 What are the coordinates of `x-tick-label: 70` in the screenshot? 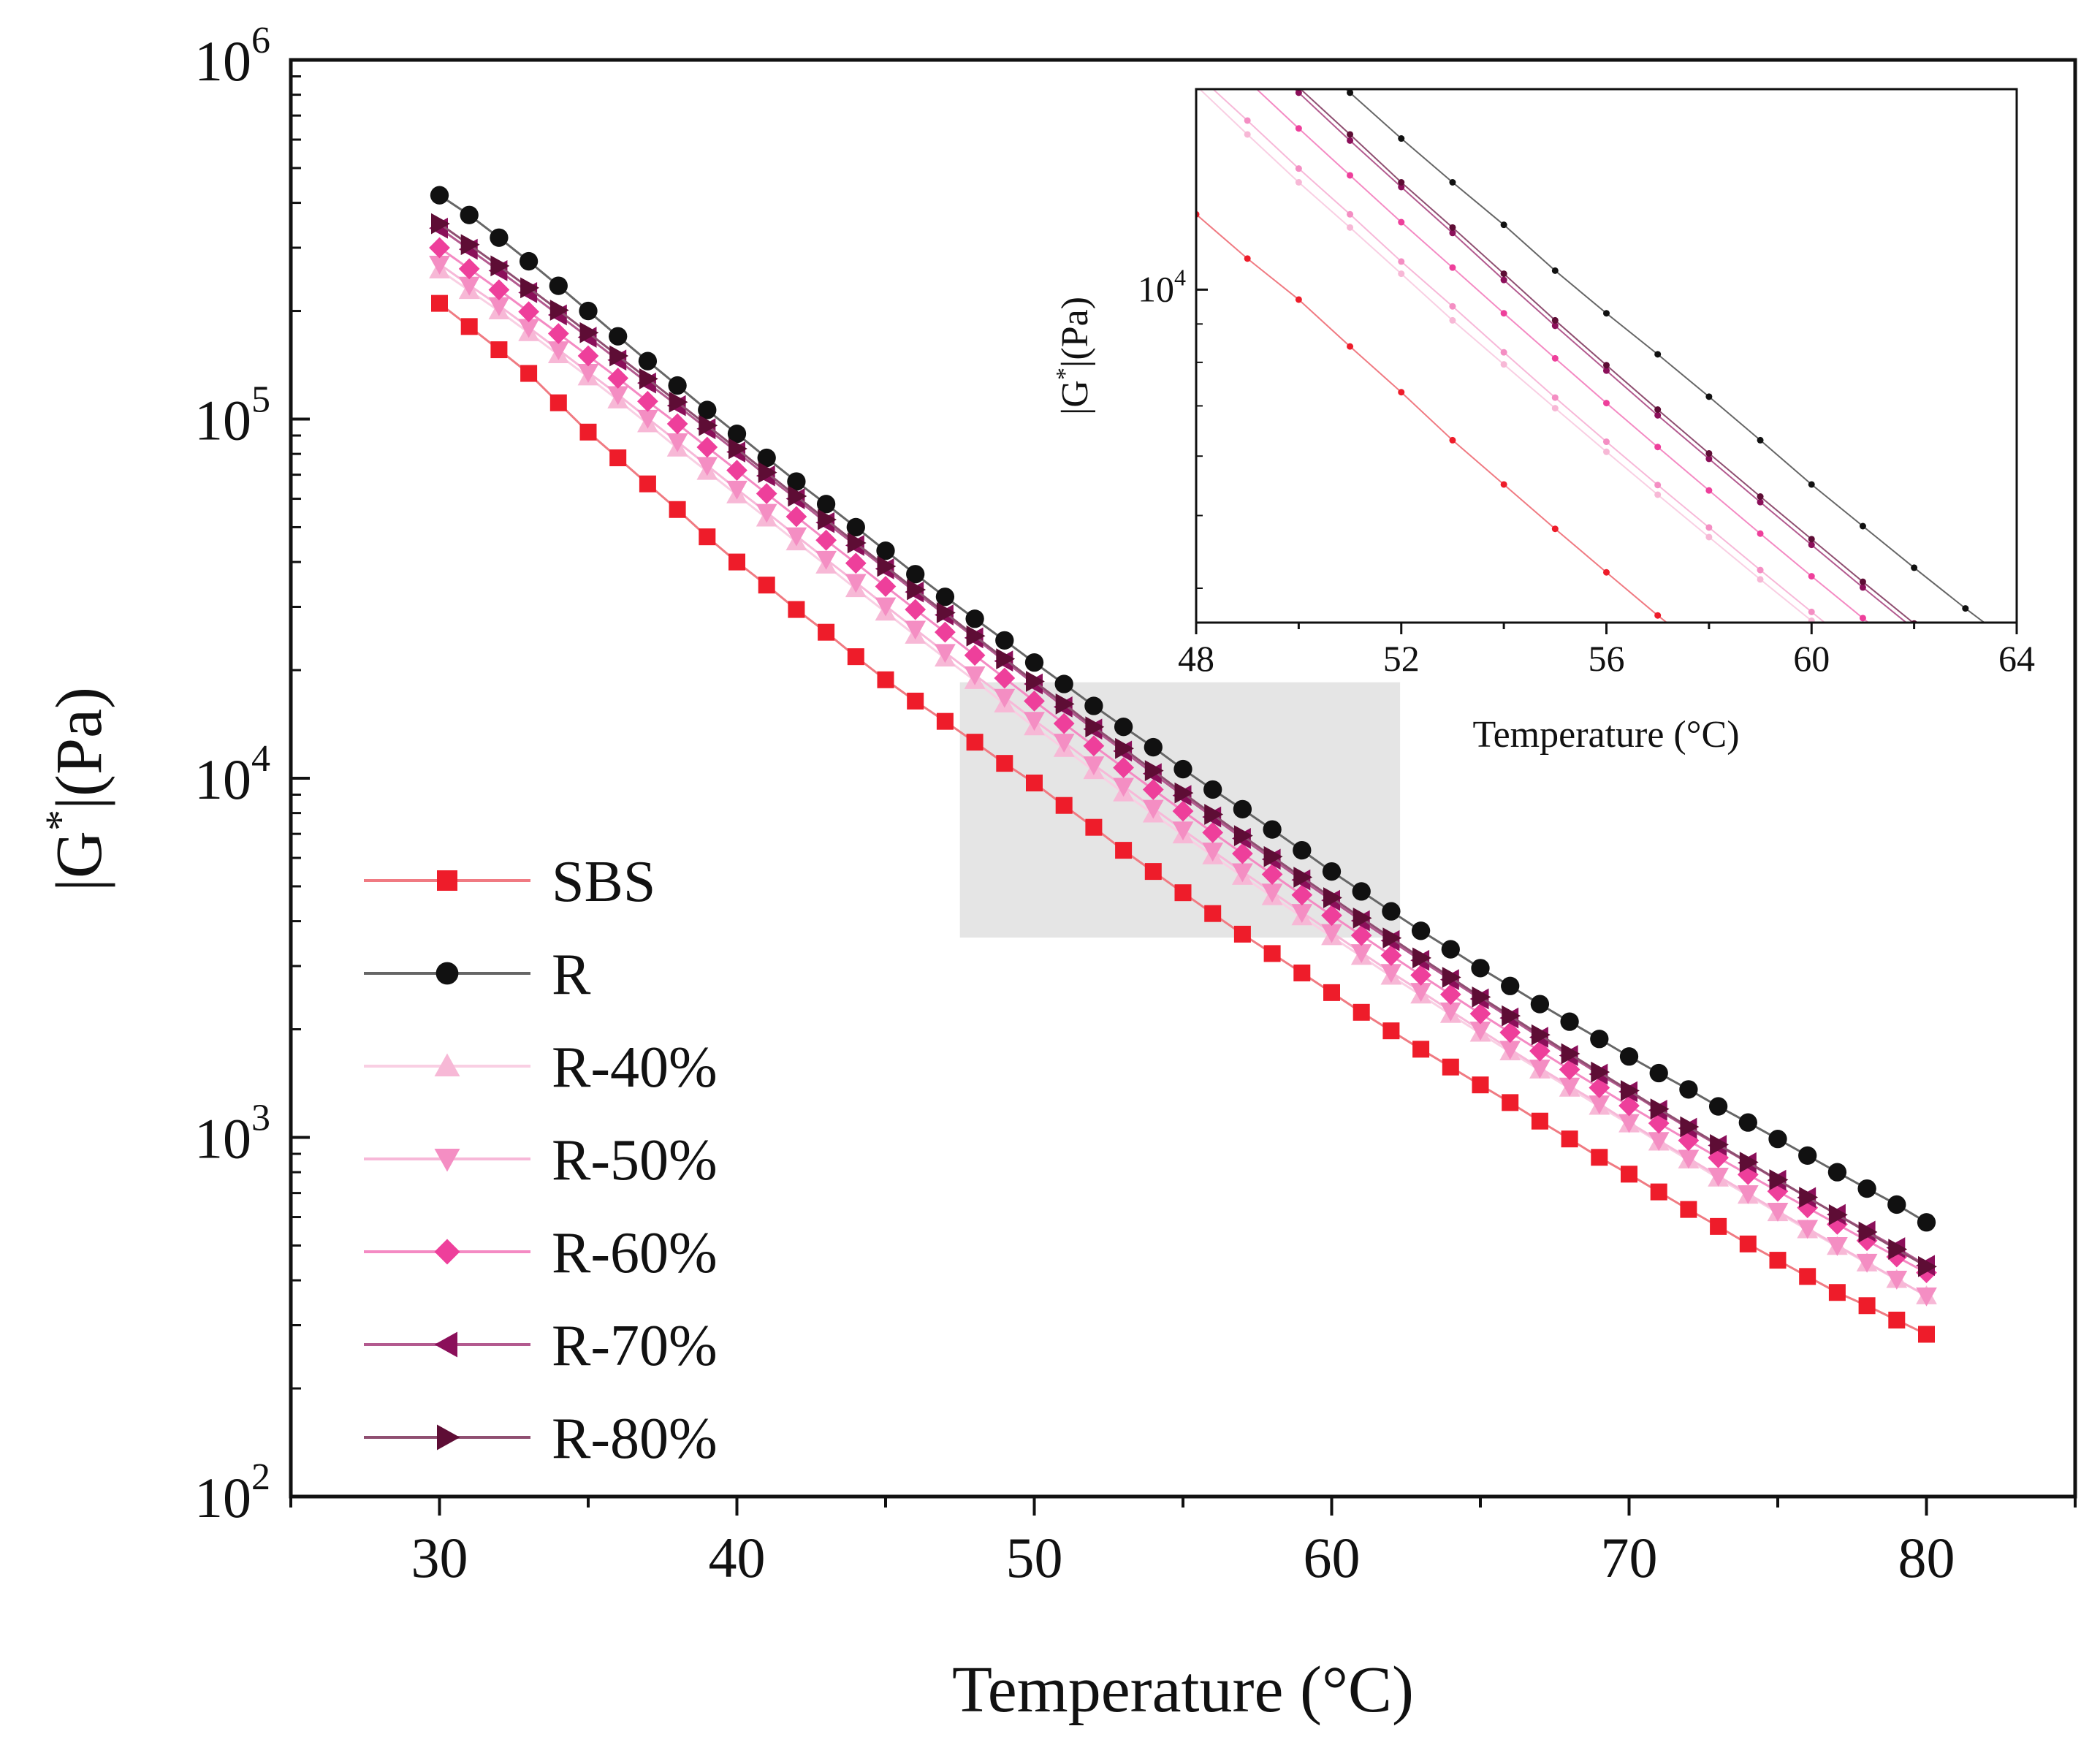 It's located at (1629, 1557).